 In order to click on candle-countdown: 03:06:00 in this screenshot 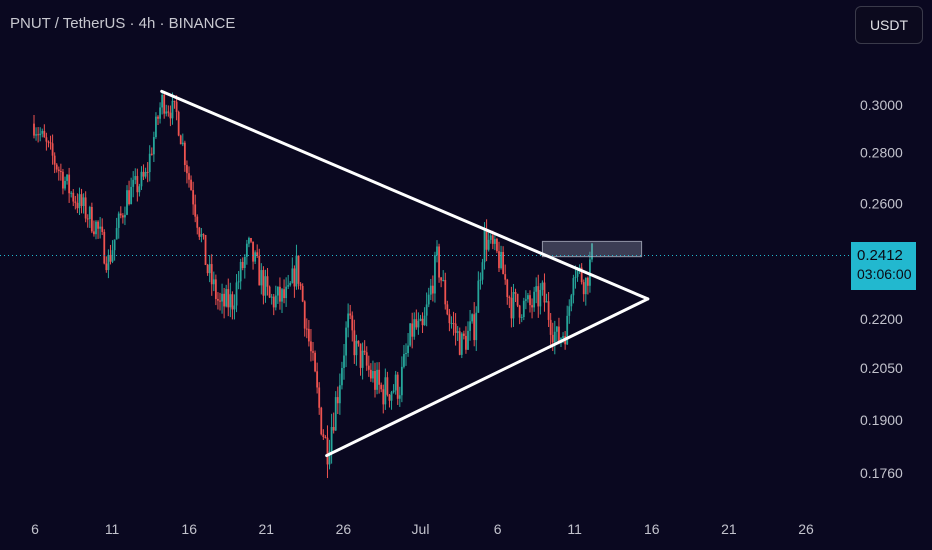, I will do `click(884, 274)`.